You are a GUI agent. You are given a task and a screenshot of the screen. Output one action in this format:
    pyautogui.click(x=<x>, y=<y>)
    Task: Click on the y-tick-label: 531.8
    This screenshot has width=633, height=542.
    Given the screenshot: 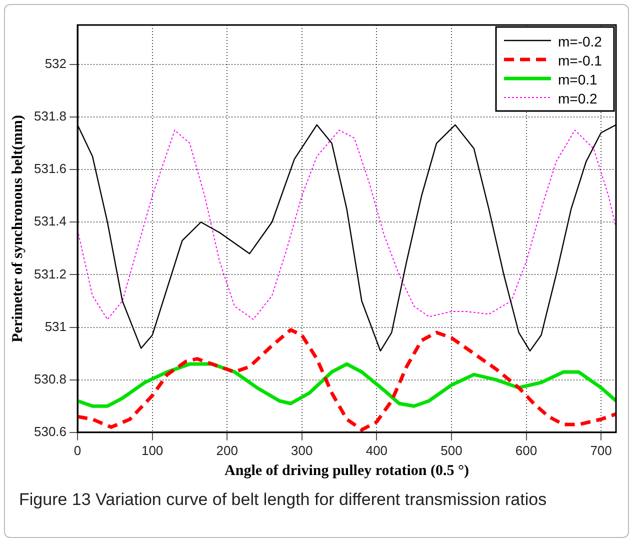 What is the action you would take?
    pyautogui.click(x=50, y=116)
    